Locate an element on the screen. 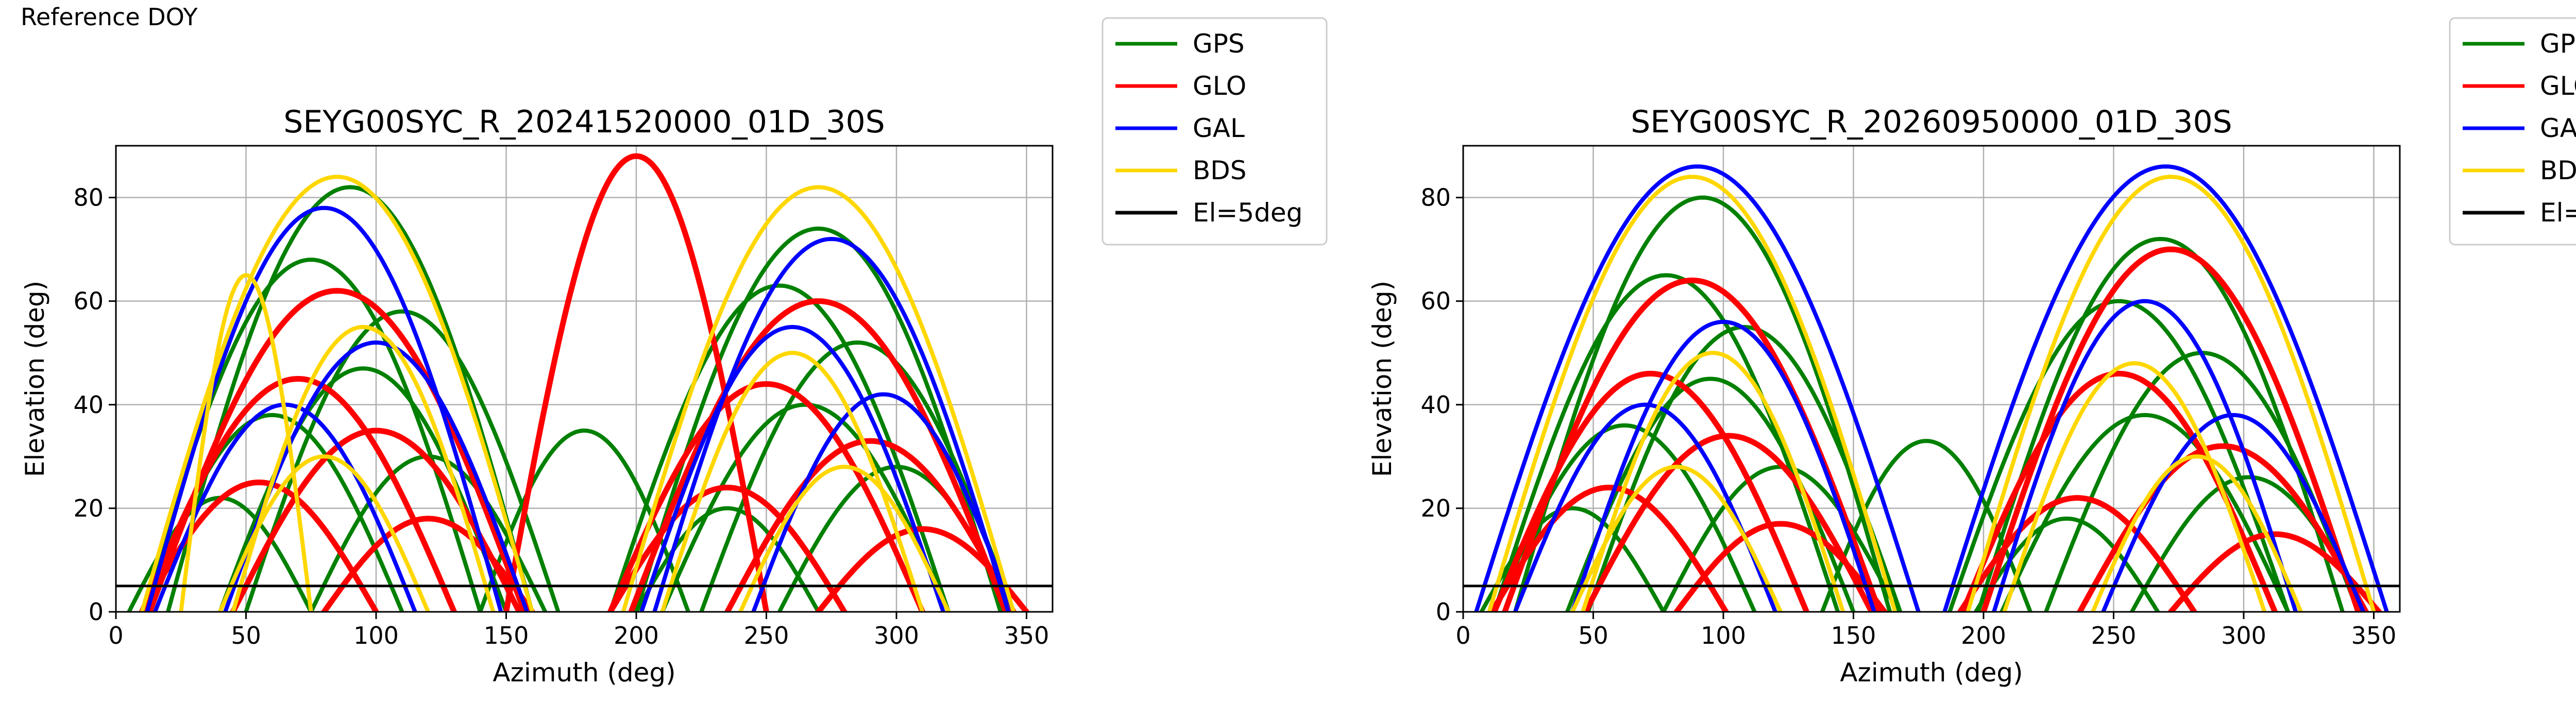 The image size is (2576, 720). legend-frame is located at coordinates (1214, 131).